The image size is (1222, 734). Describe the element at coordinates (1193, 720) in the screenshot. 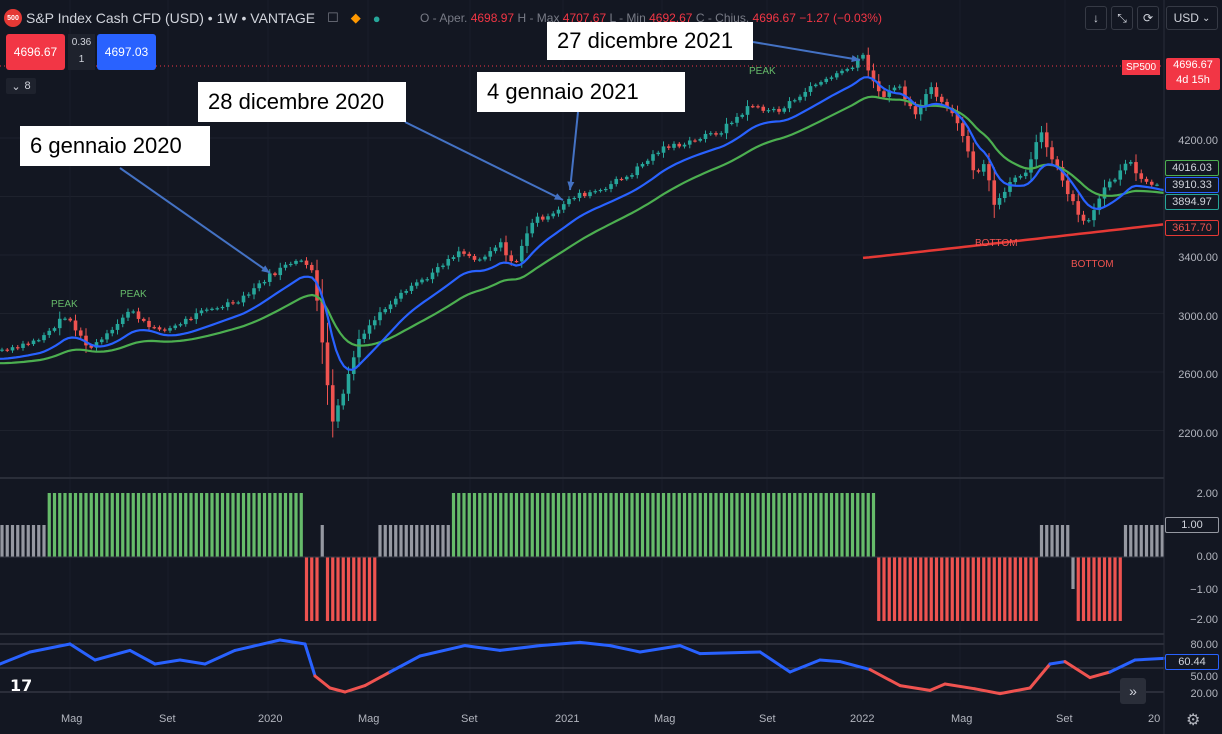

I see `gear-icon: ⚙` at that location.